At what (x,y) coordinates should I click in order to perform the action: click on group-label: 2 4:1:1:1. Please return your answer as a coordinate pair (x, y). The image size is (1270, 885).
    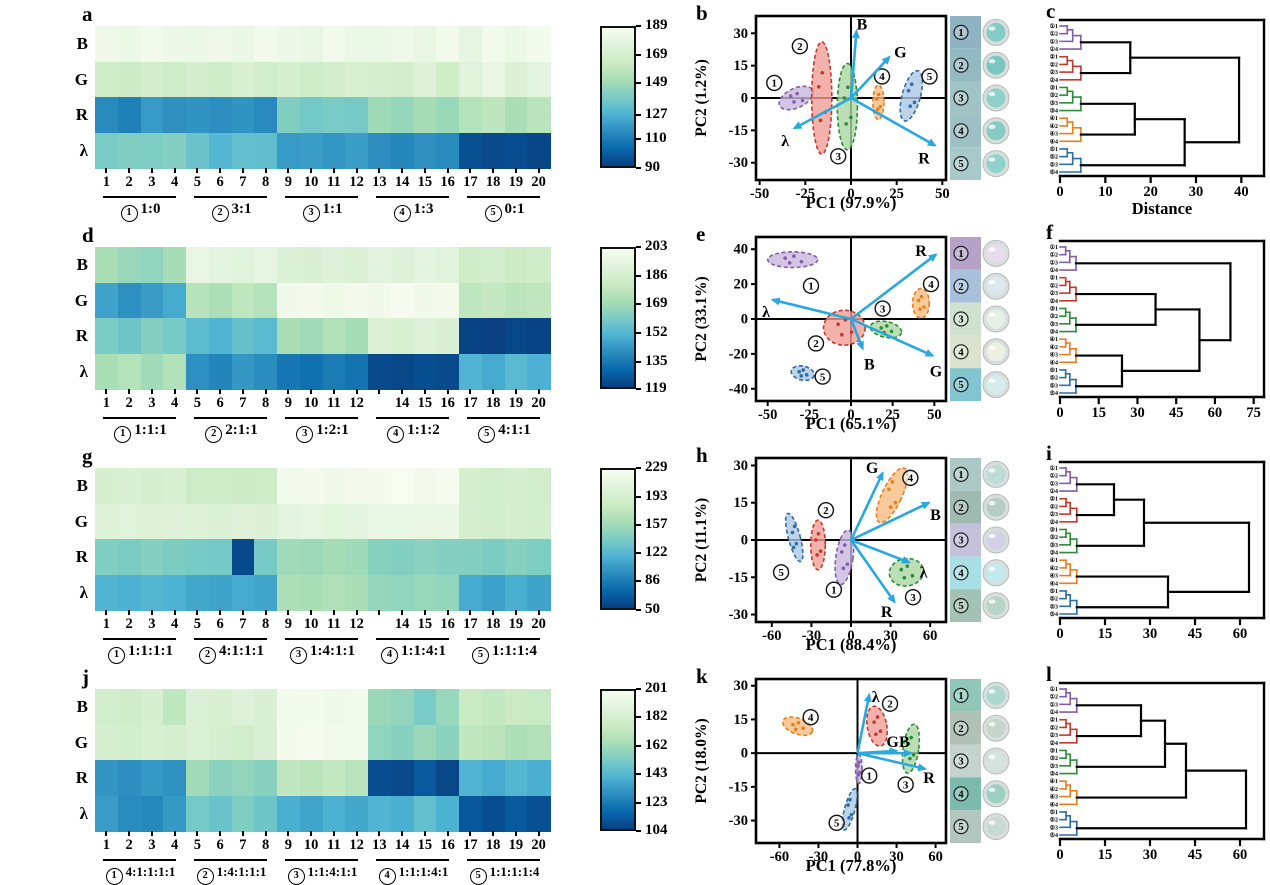
    Looking at the image, I should click on (231, 653).